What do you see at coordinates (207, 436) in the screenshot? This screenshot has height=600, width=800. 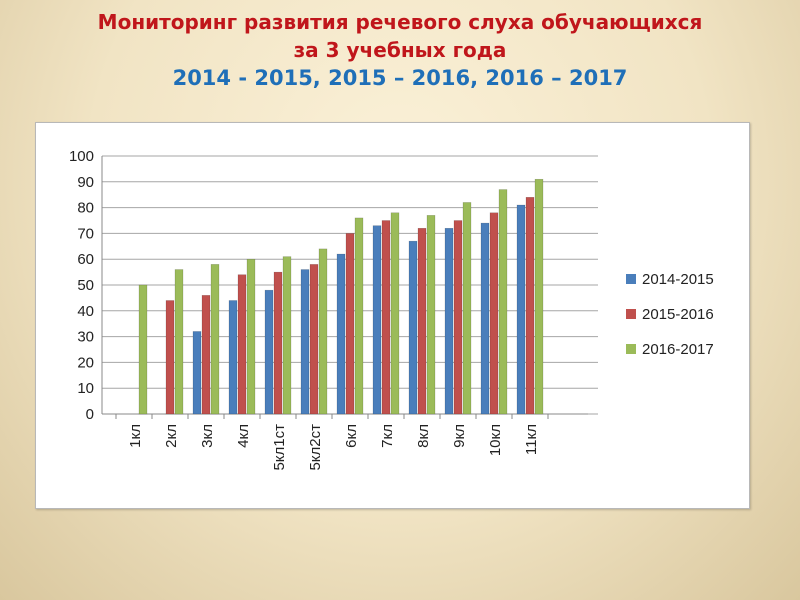 I see `x-tick-label: 3кл` at bounding box center [207, 436].